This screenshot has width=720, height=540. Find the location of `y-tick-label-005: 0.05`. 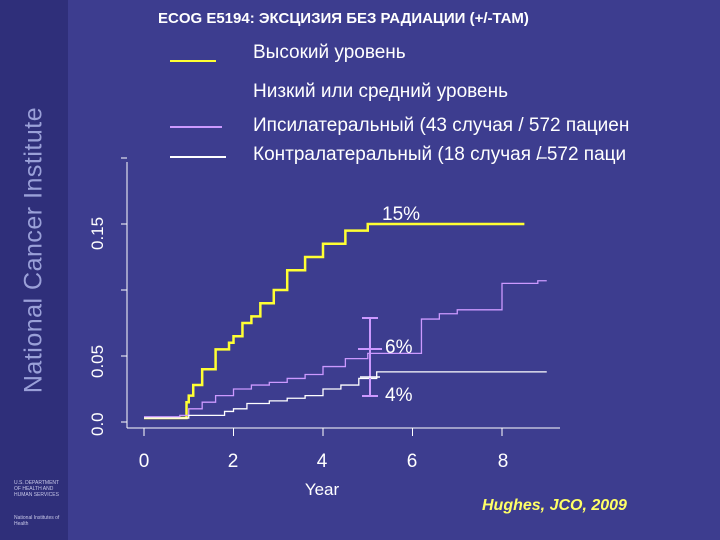

y-tick-label-005: 0.05 is located at coordinates (97, 361).